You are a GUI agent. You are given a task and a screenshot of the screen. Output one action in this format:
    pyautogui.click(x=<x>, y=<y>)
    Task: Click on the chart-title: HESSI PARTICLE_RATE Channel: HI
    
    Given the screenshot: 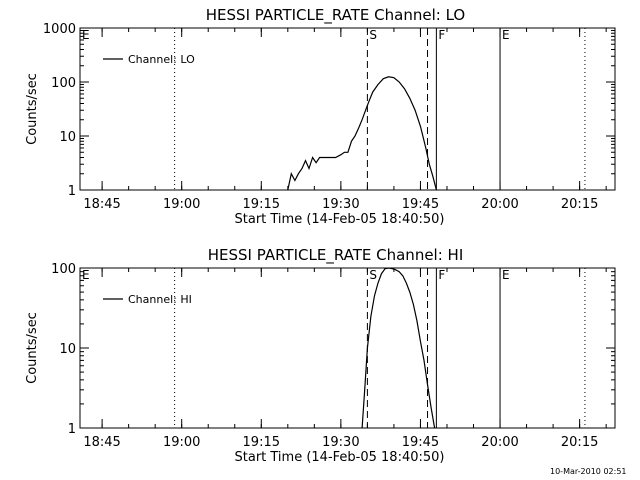 What is the action you would take?
    pyautogui.click(x=336, y=255)
    